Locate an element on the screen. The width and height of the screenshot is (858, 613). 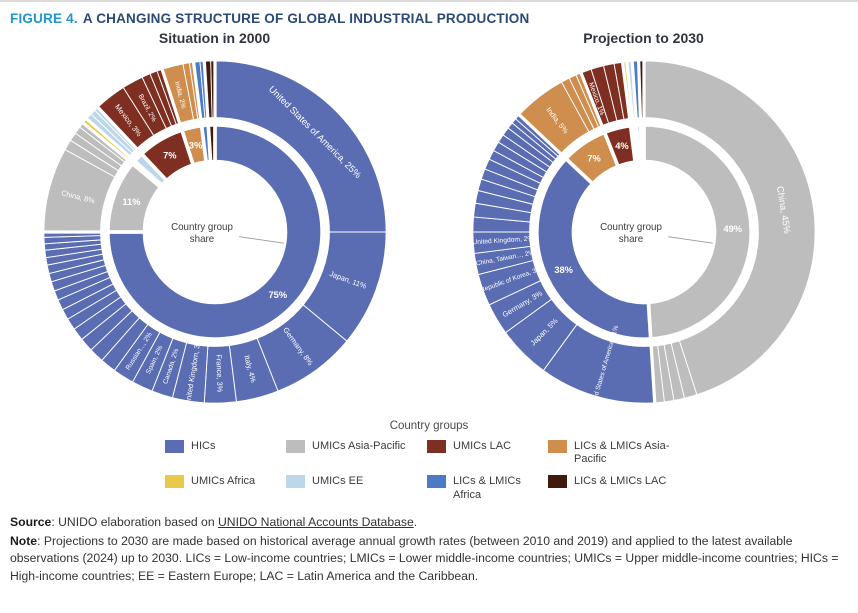
legend-item-umics-ee: UMICs EE is located at coordinates (353, 488).